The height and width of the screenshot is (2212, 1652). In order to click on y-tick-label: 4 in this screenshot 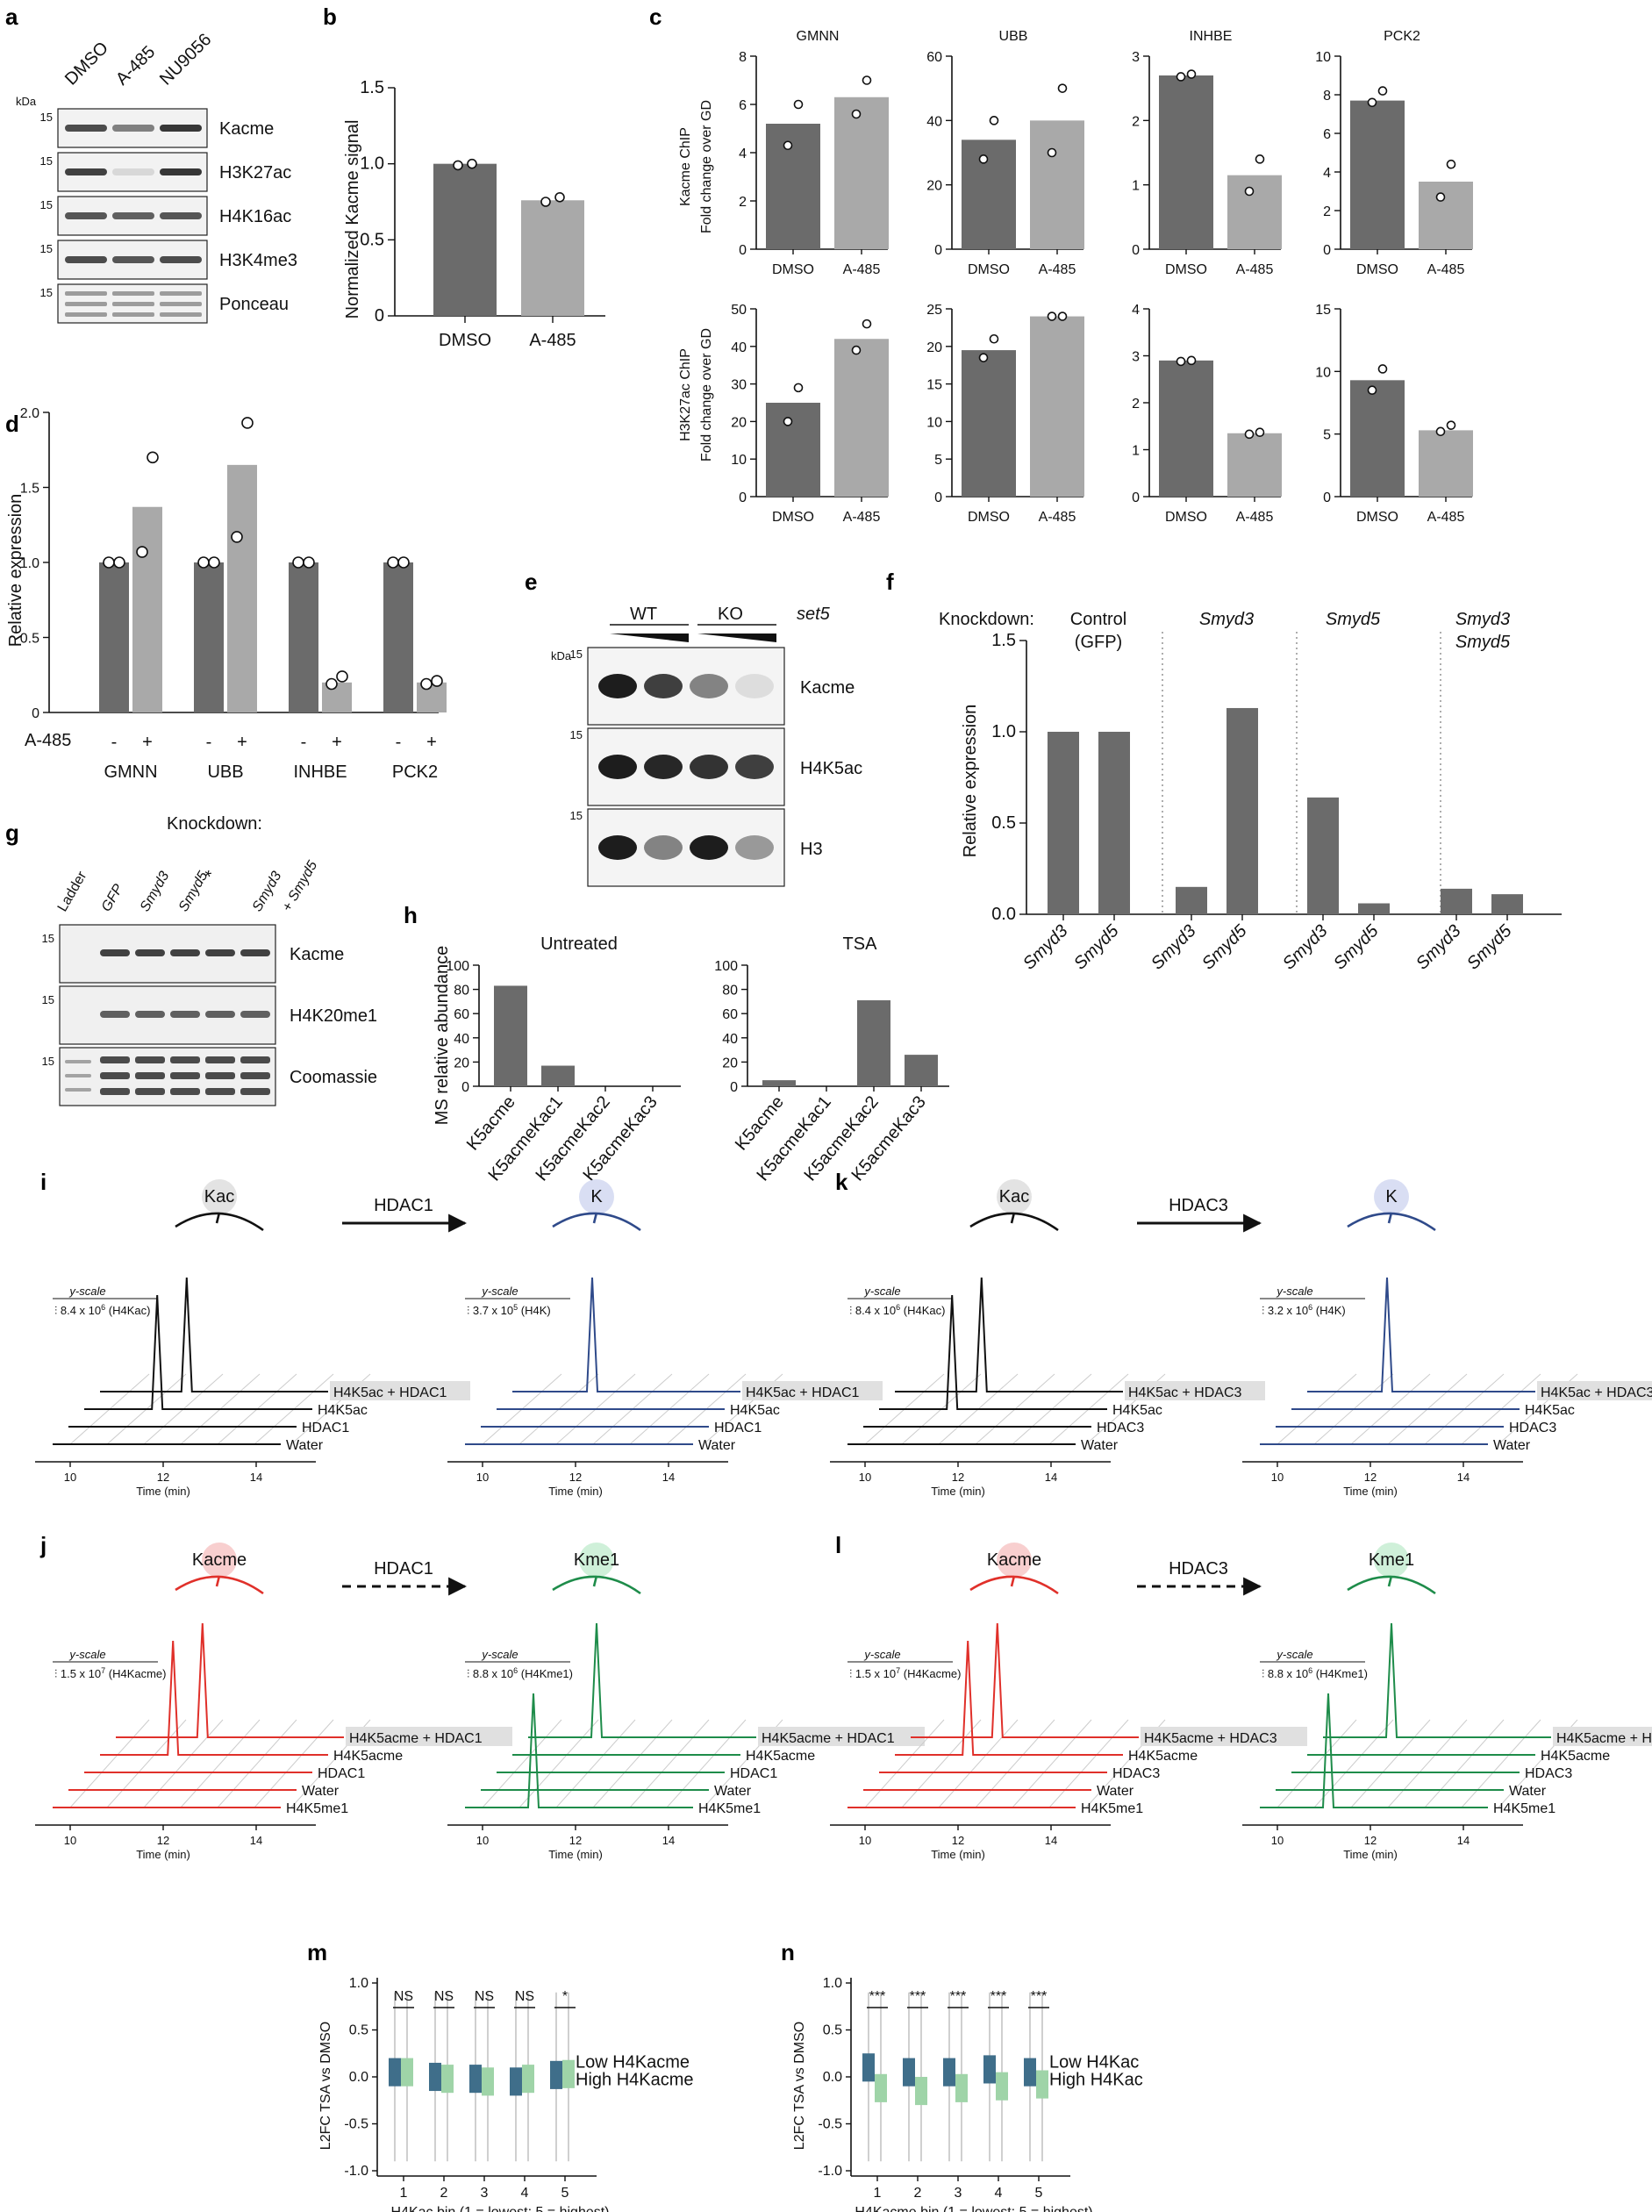, I will do `click(743, 154)`.